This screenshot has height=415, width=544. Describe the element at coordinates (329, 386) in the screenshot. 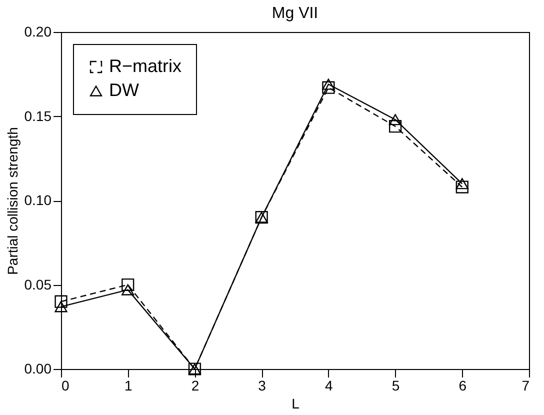

I see `x-tick-label: 4` at that location.